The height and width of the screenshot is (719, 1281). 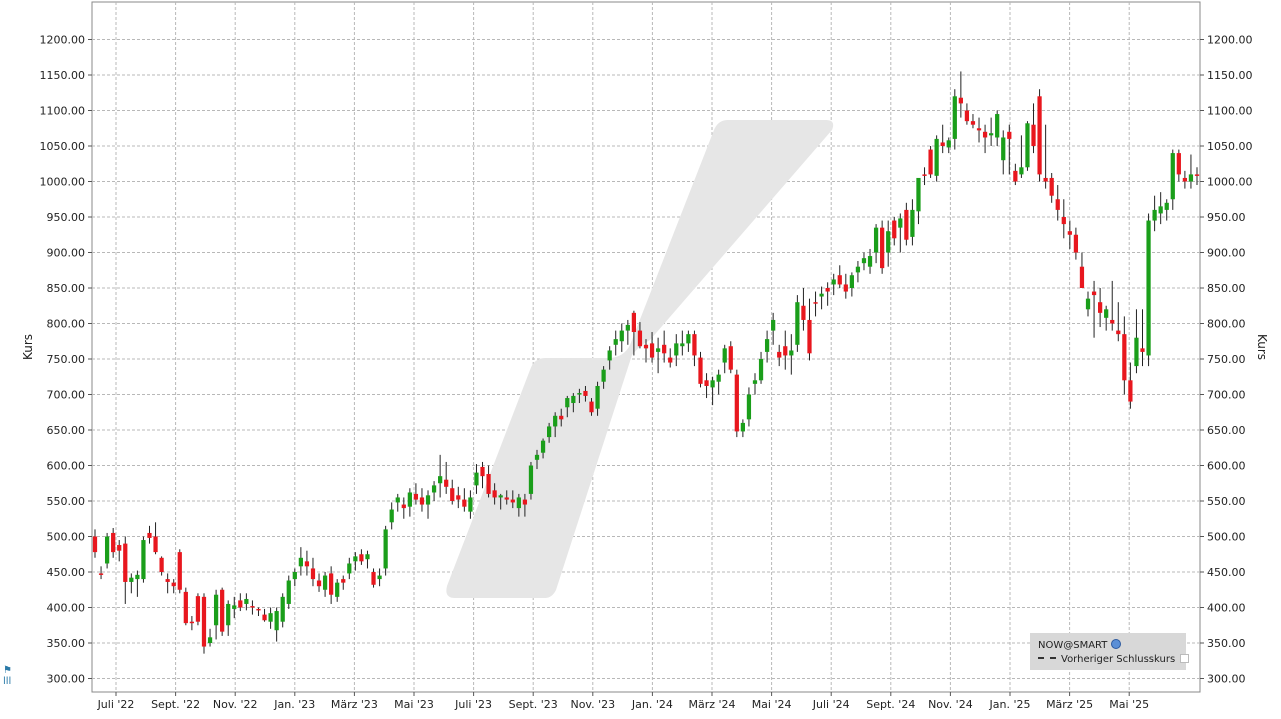 What do you see at coordinates (950, 704) in the screenshot?
I see `x-tick-label: Nov. '24` at bounding box center [950, 704].